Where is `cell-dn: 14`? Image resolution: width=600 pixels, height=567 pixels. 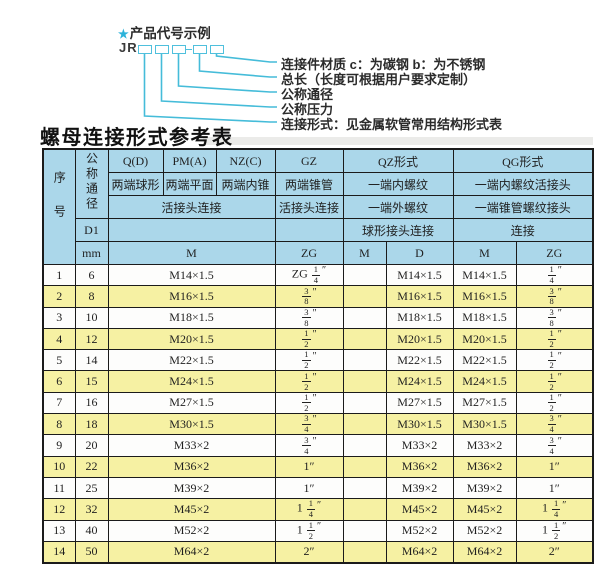 cell-dn: 14 is located at coordinates (91, 360).